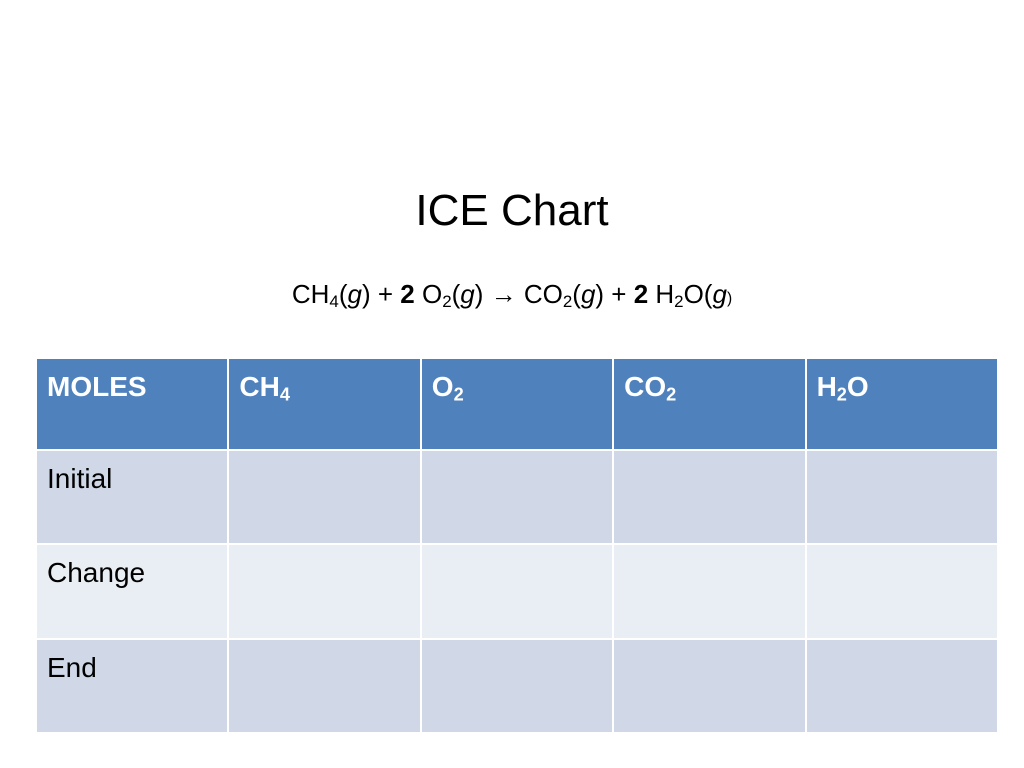  Describe the element at coordinates (310, 294) in the screenshot. I see `eq-text: CH` at that location.